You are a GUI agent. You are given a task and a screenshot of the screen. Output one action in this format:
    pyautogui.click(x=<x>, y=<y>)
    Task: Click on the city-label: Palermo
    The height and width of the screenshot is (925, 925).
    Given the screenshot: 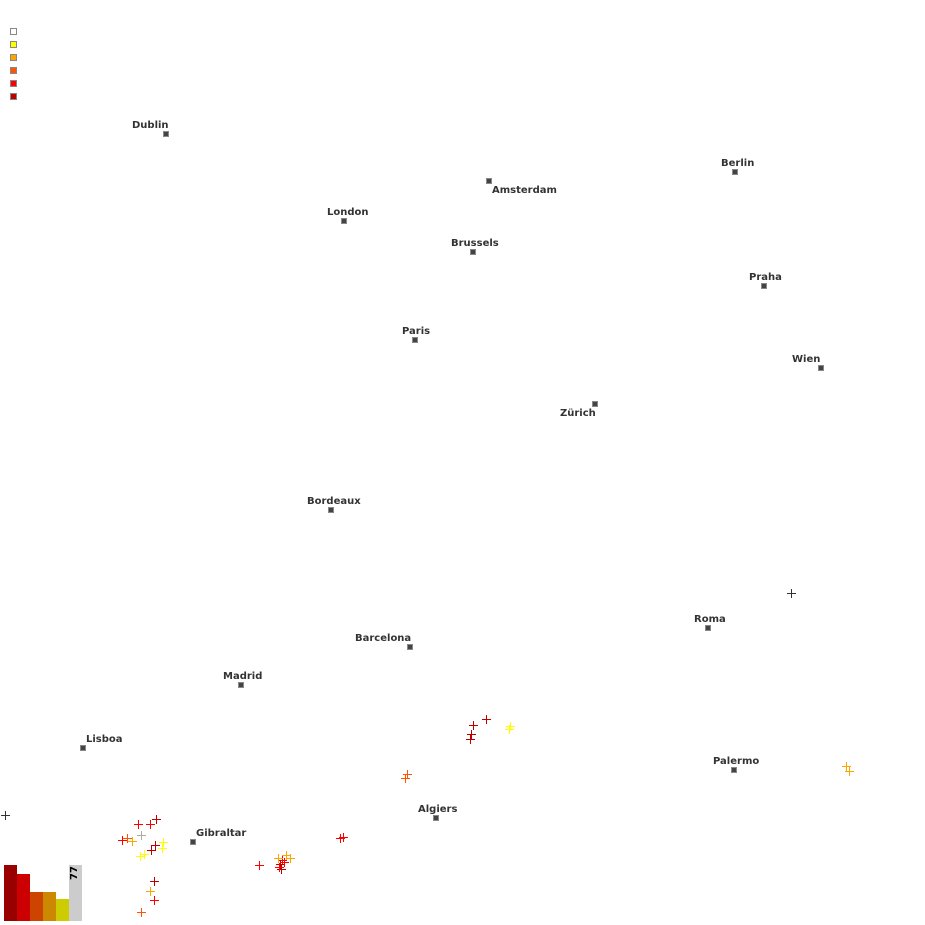 What is the action you would take?
    pyautogui.click(x=736, y=761)
    